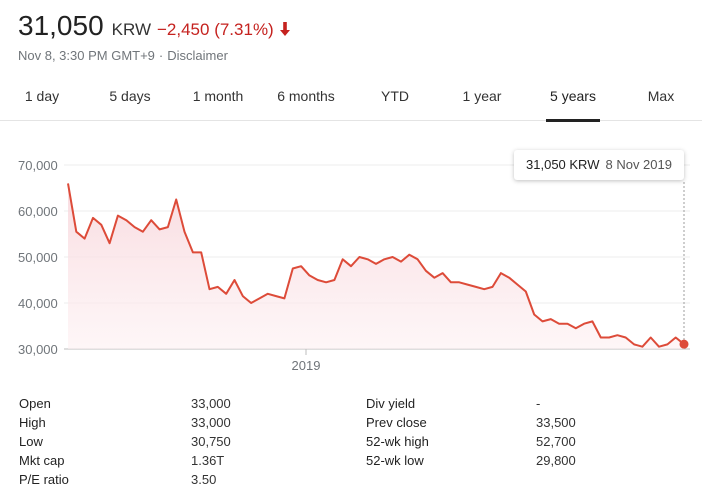 Image resolution: width=702 pixels, height=495 pixels. Describe the element at coordinates (638, 164) in the screenshot. I see `tooltip-date: 8 Nov 2019` at that location.